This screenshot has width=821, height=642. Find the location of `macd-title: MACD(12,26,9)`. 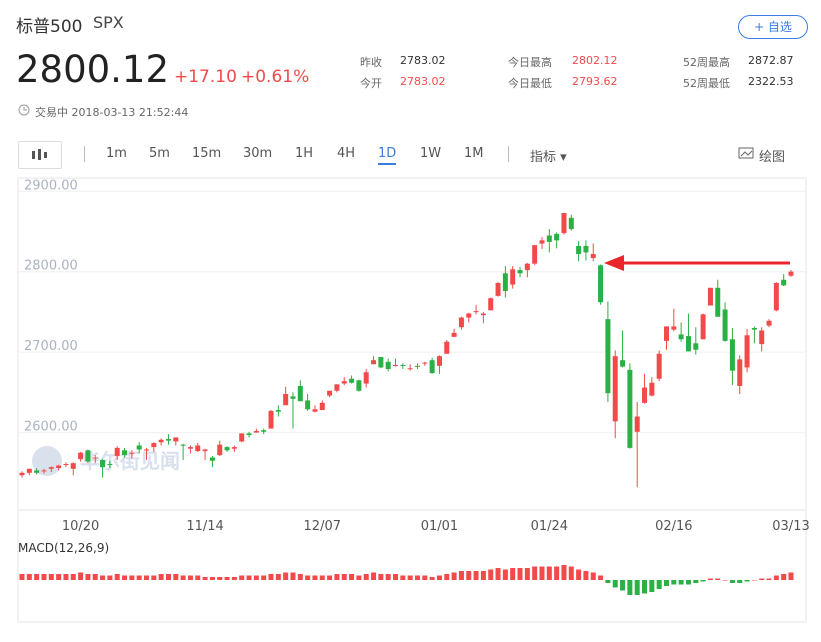

macd-title: MACD(12,26,9) is located at coordinates (63, 548).